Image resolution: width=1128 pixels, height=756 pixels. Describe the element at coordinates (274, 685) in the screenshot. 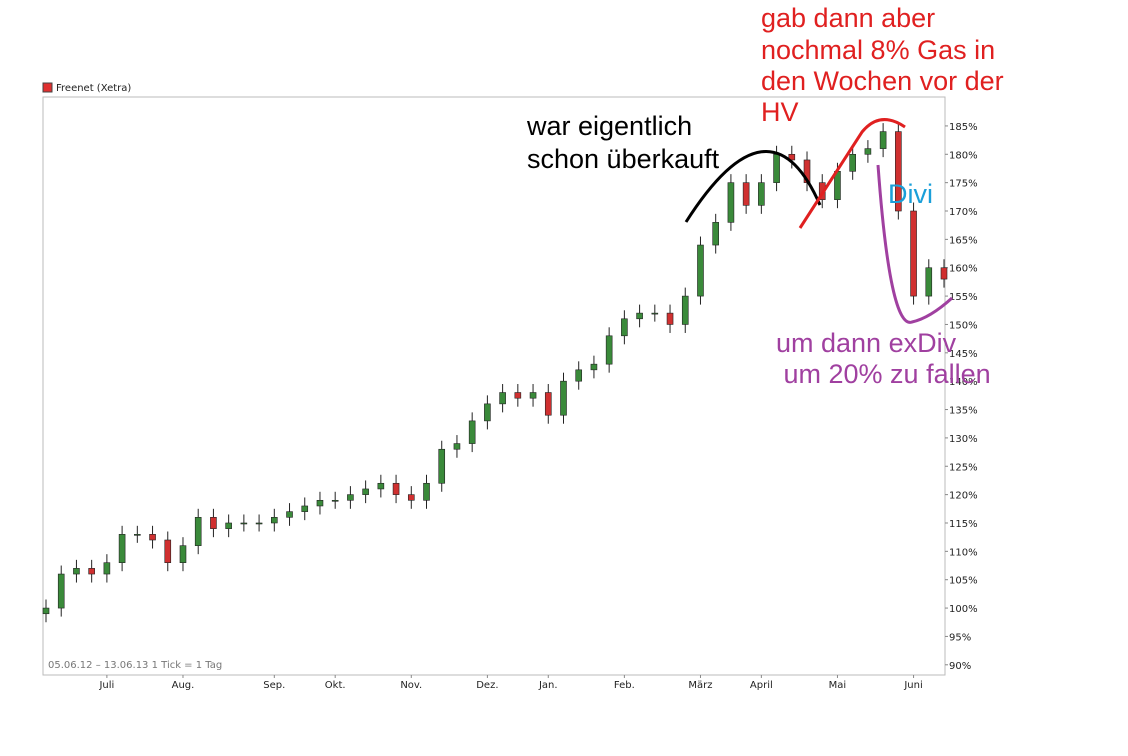

I see `x-tick-label: Sep.` at that location.